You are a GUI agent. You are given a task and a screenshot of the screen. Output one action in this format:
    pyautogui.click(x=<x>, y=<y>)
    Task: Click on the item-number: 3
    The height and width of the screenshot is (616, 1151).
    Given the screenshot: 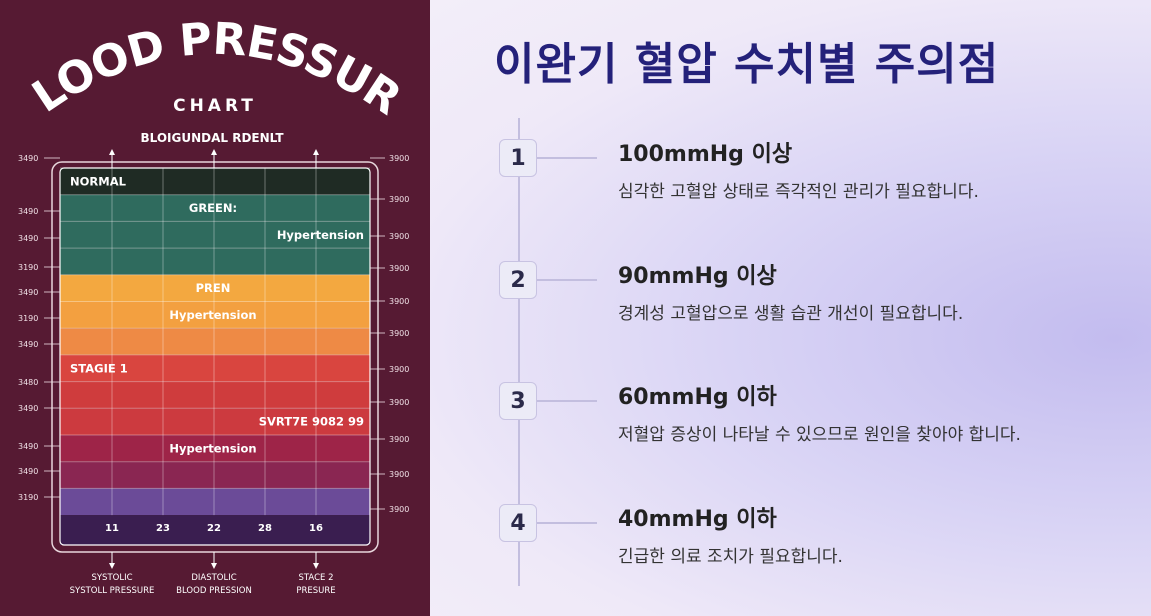 What is the action you would take?
    pyautogui.click(x=518, y=401)
    